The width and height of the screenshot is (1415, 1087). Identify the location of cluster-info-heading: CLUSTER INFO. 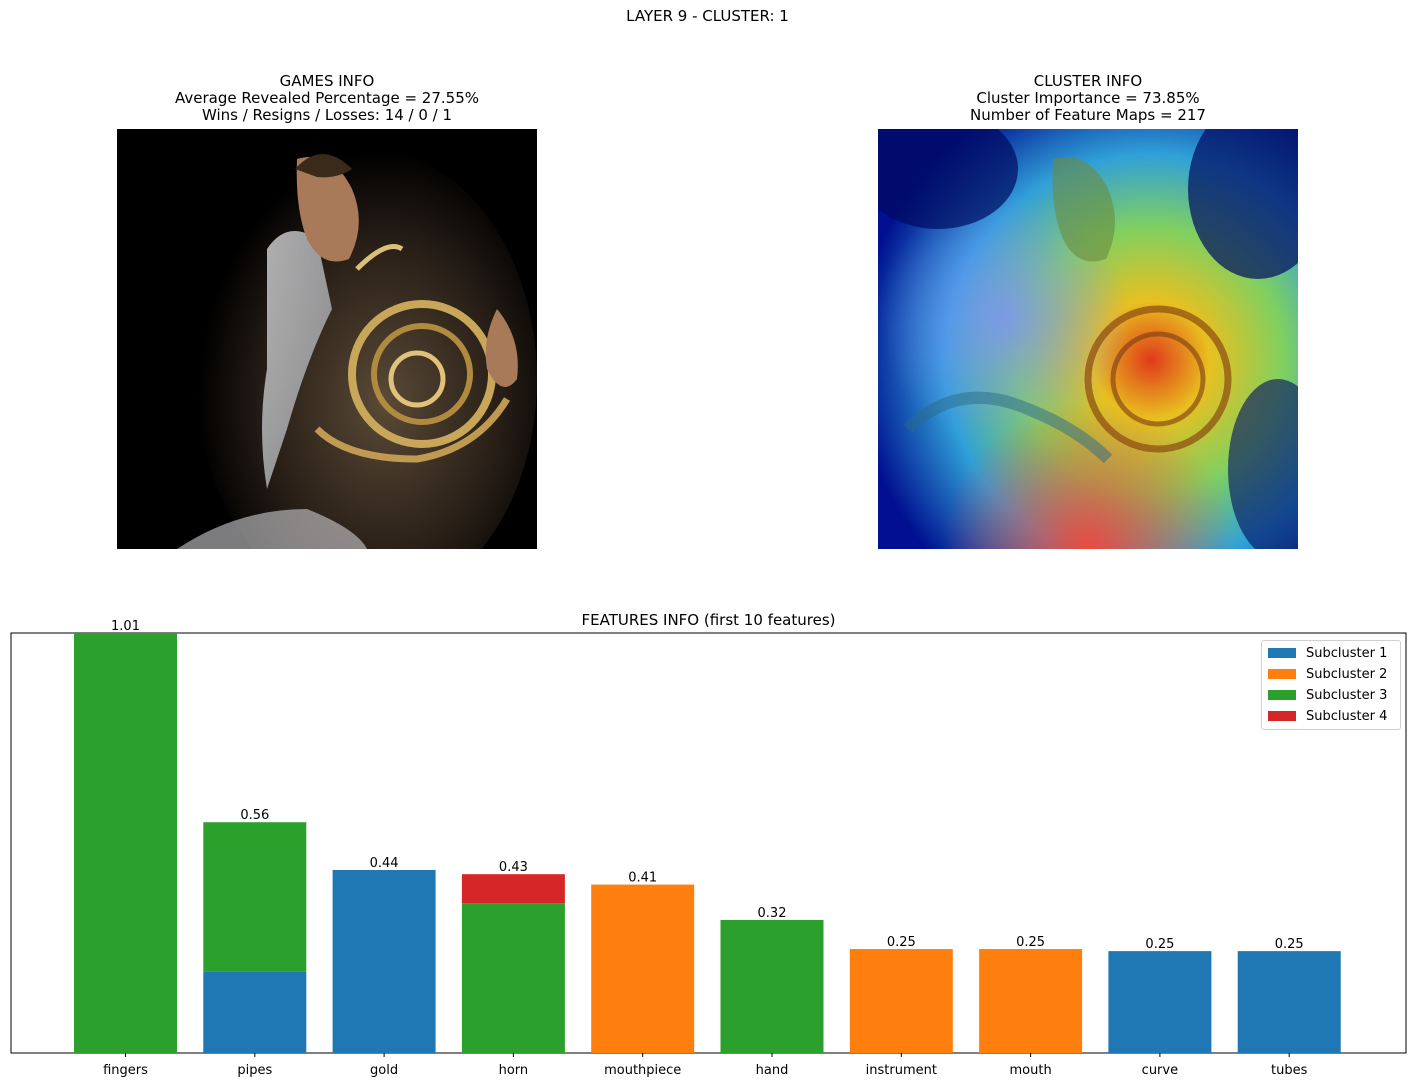
(1088, 81).